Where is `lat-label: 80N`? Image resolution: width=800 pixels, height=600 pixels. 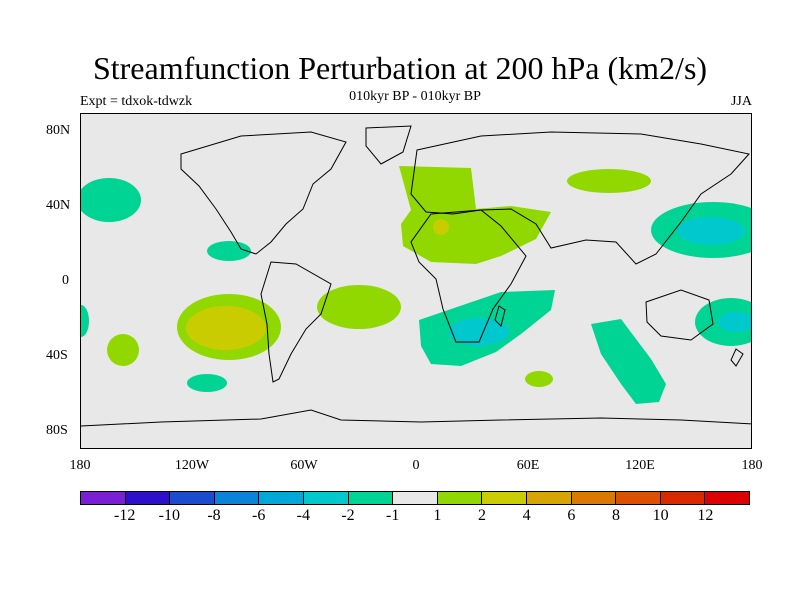 lat-label: 80N is located at coordinates (58, 130).